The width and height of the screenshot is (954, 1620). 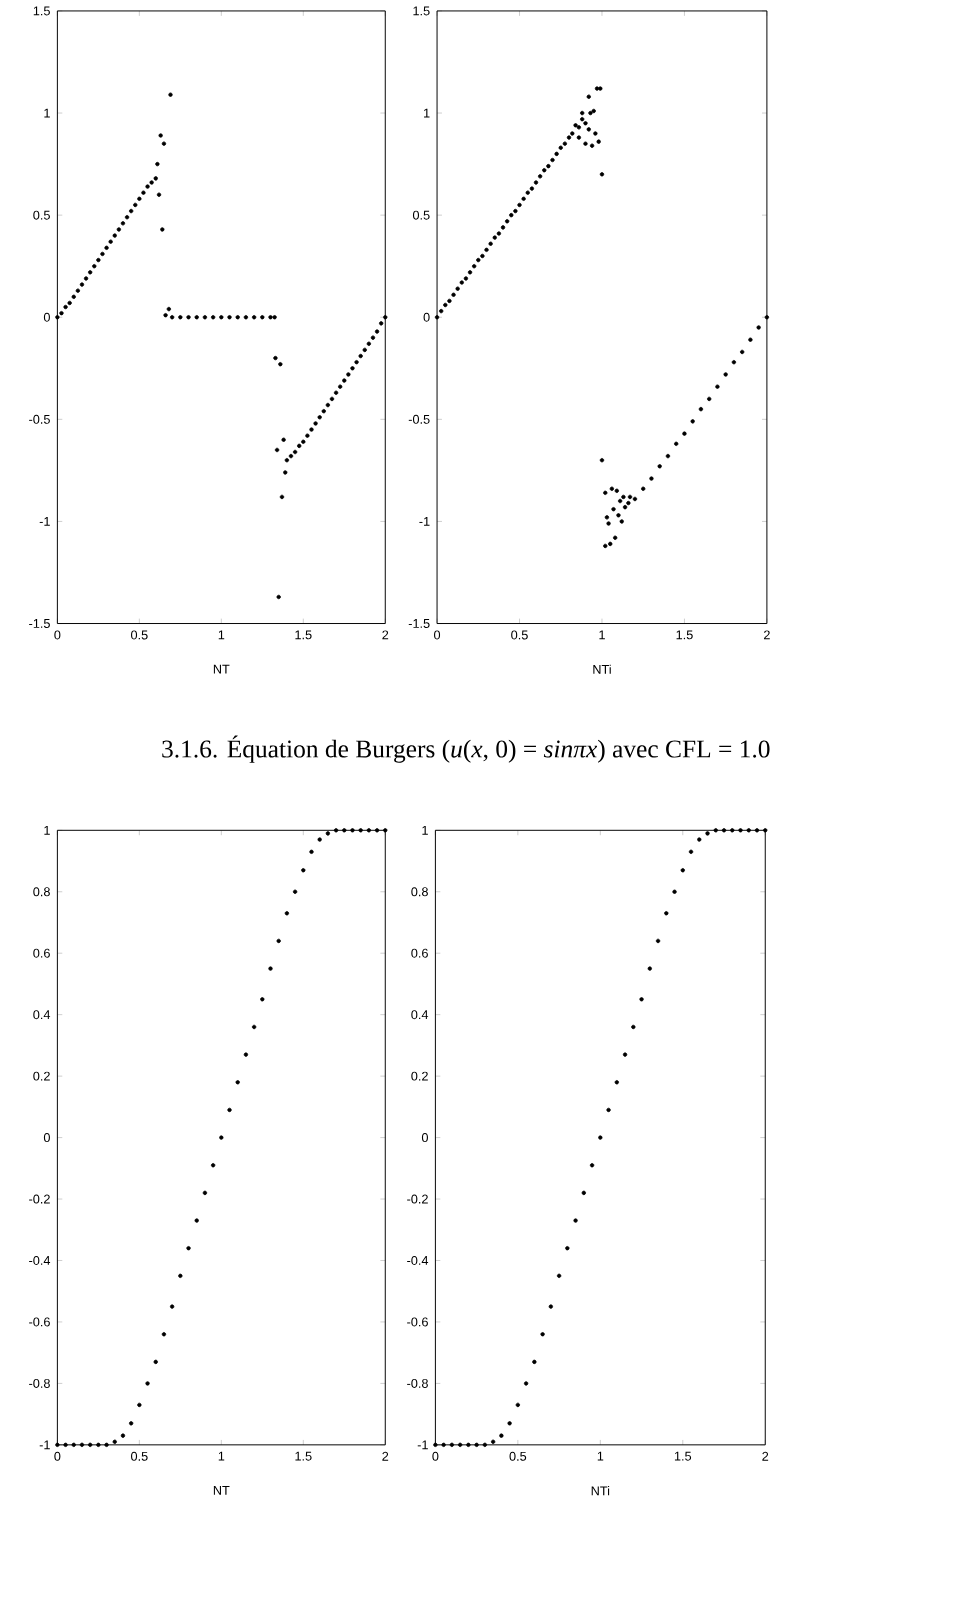 What do you see at coordinates (466, 749) in the screenshot?
I see `text: 3.1.6. Équation de Burgers (u(x, 0) = sinπx) avec CFL = 1.0` at bounding box center [466, 749].